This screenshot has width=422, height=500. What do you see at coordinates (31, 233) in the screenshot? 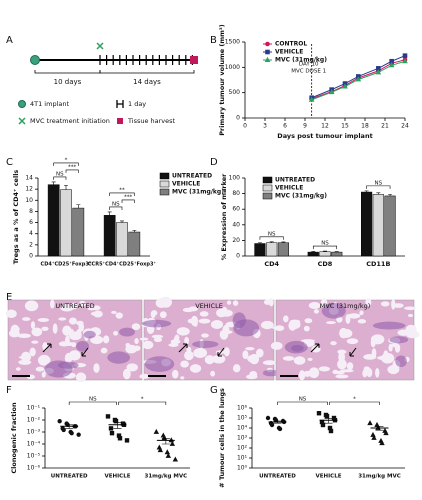
I see `y-tick-label: 4` at bounding box center [31, 233].